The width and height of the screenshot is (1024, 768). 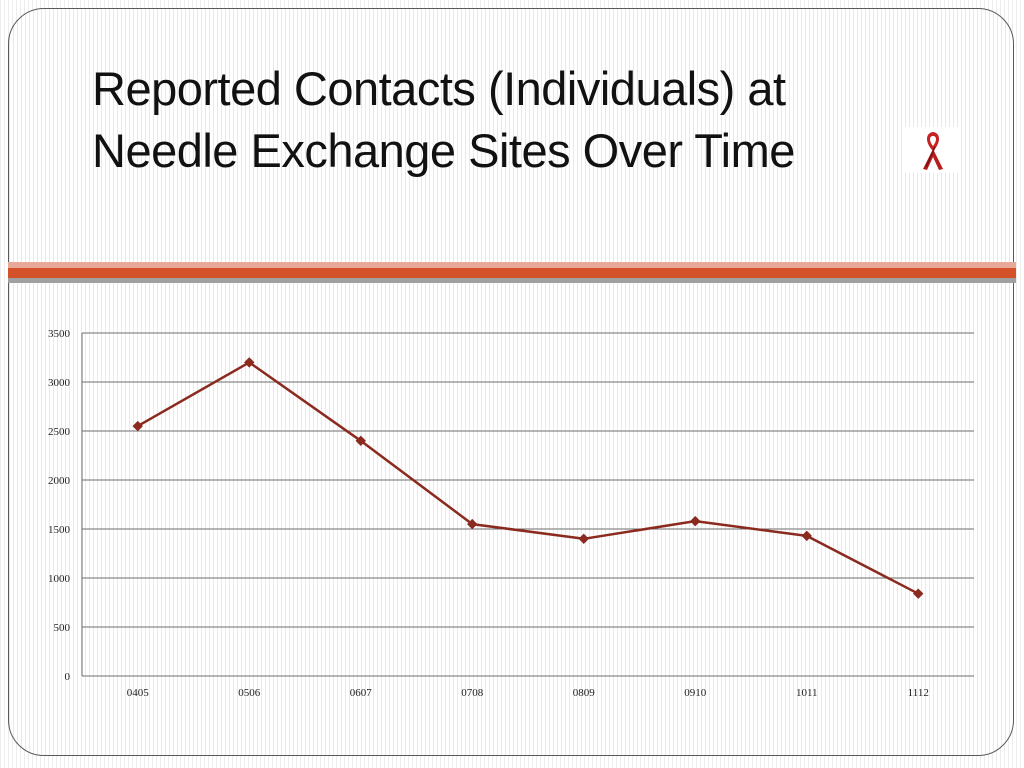 I want to click on x-tick-label: 0809, so click(x=584, y=693).